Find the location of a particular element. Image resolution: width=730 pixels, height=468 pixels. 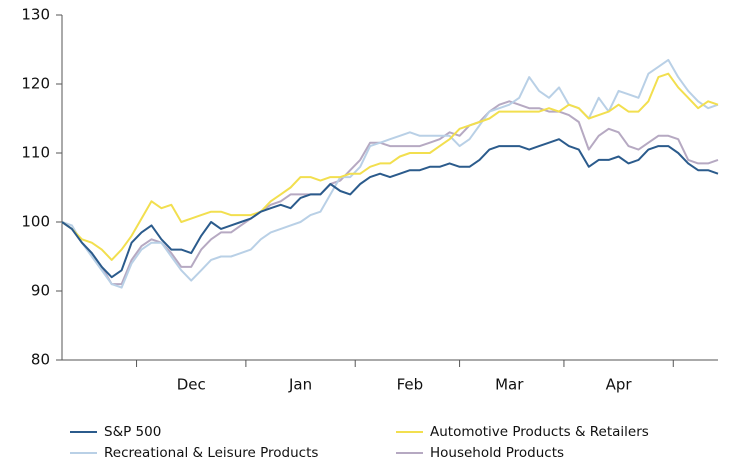

legend-label: Household Products is located at coordinates (497, 453).